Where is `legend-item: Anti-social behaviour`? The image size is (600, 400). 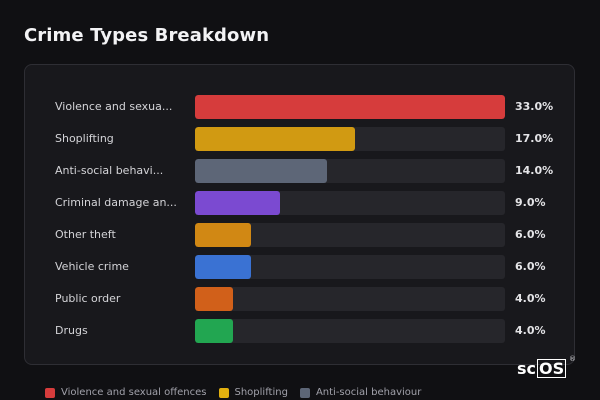 legend-item: Anti-social behaviour is located at coordinates (360, 393).